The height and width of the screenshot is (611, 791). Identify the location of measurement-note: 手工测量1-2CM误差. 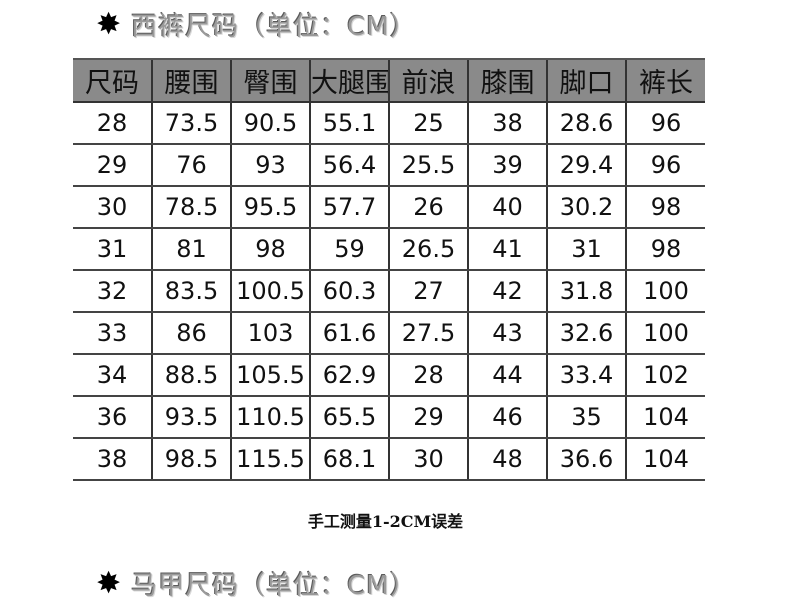
(385, 521).